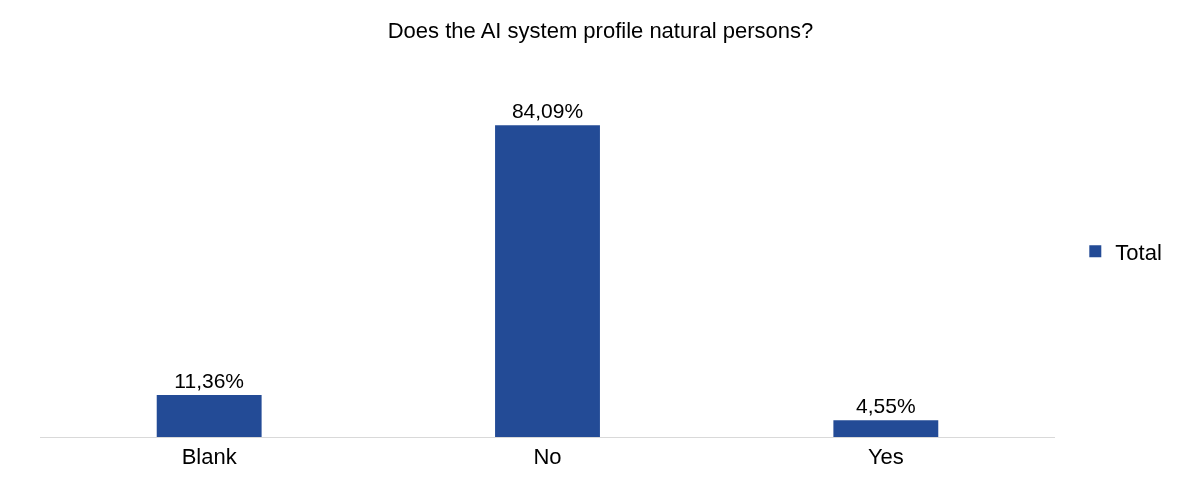 The width and height of the screenshot is (1201, 504). Describe the element at coordinates (600, 30) in the screenshot. I see `chart-title: Does the AI system profile natural persons?` at that location.